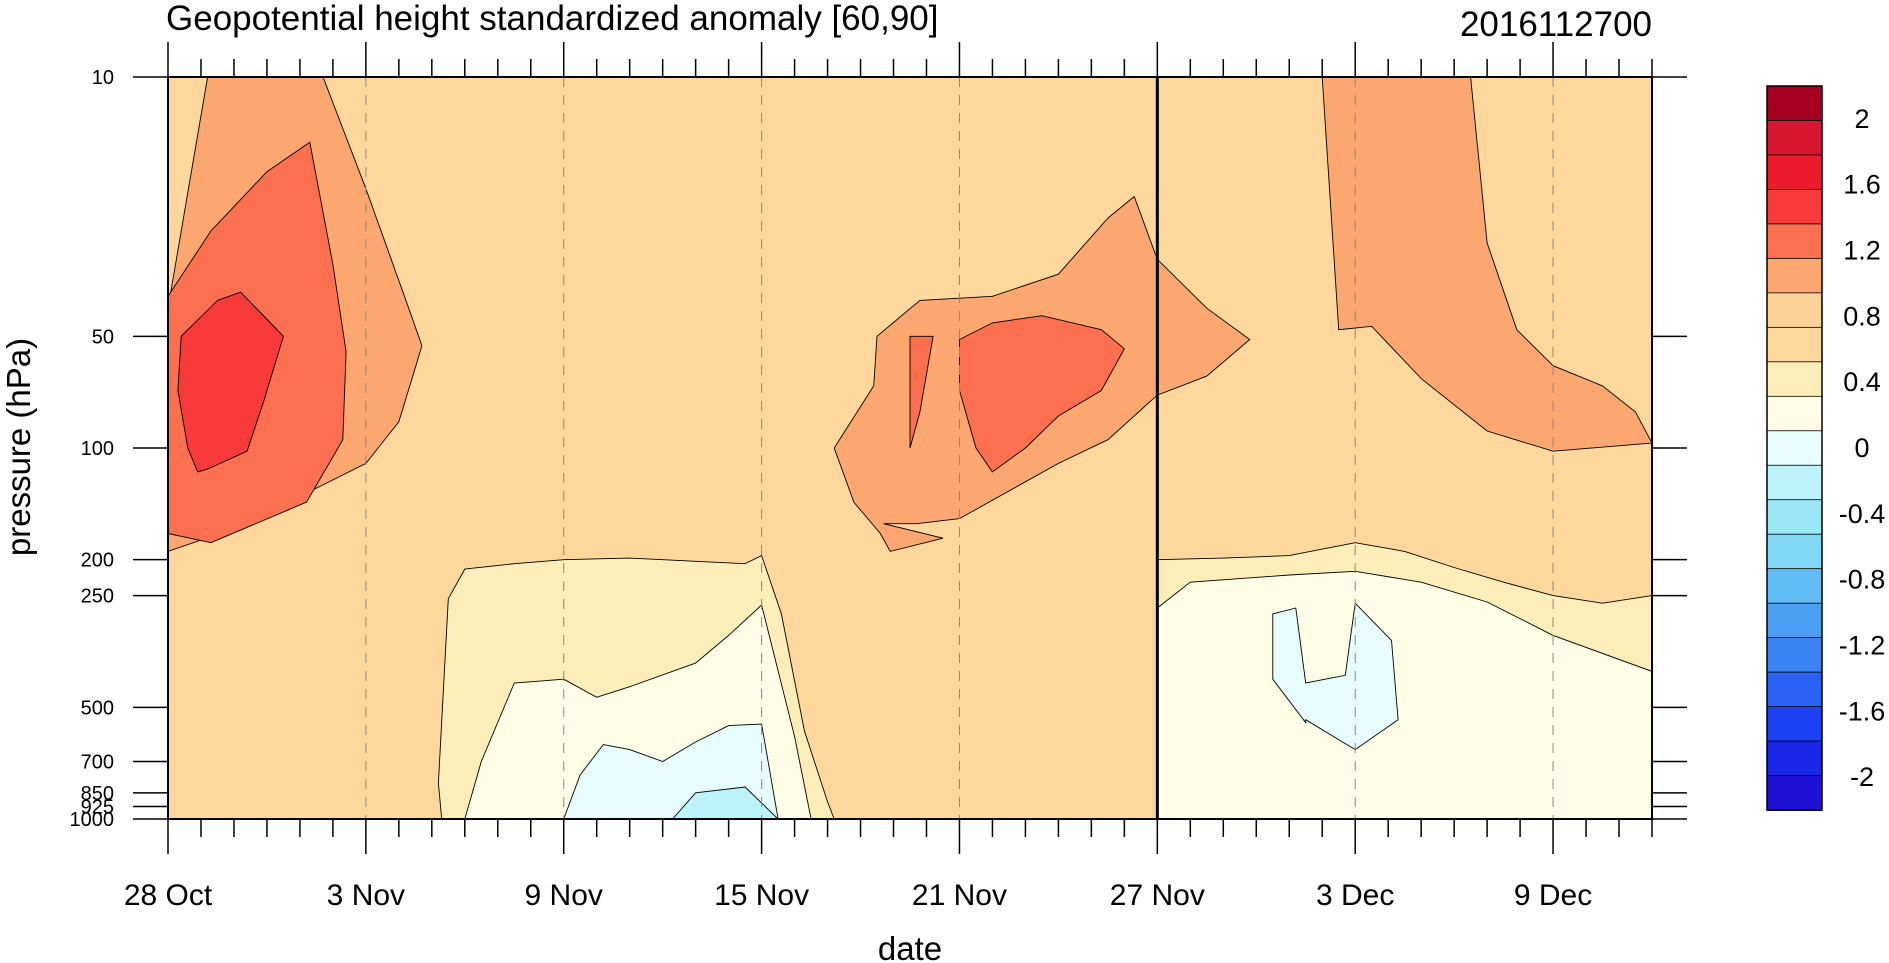  What do you see at coordinates (761, 895) in the screenshot?
I see `x-tick-label: 15 Nov` at bounding box center [761, 895].